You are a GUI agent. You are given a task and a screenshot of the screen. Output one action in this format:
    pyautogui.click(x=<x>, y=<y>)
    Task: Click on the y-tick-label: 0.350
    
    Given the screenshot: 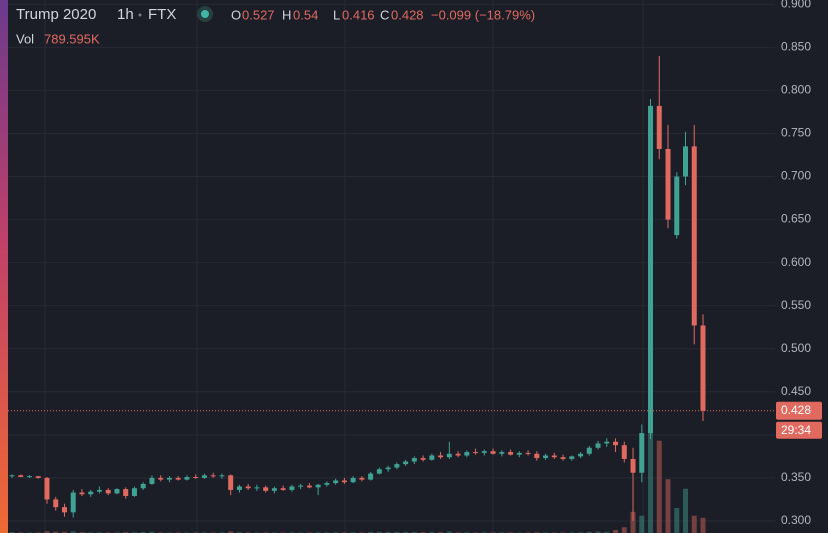 What is the action you would take?
    pyautogui.click(x=796, y=477)
    